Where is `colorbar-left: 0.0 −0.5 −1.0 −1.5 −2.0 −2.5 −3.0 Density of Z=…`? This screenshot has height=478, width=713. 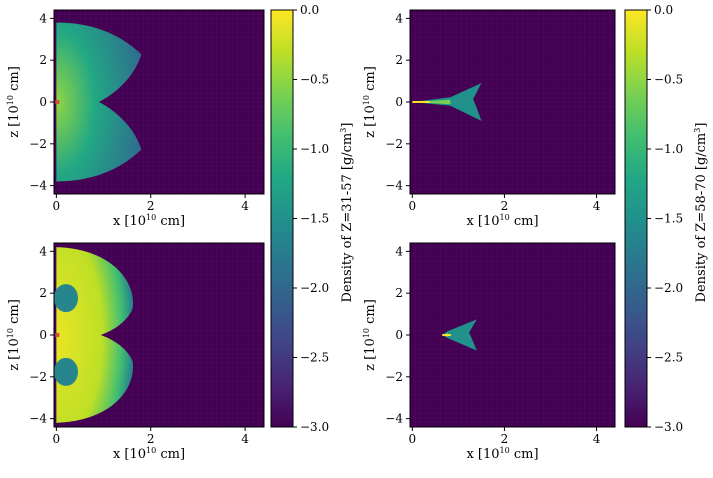 colorbar-left: 0.0 −0.5 −1.0 −1.5 −2.0 −2.5 −3.0 Density of Z=… is located at coordinates (312, 218).